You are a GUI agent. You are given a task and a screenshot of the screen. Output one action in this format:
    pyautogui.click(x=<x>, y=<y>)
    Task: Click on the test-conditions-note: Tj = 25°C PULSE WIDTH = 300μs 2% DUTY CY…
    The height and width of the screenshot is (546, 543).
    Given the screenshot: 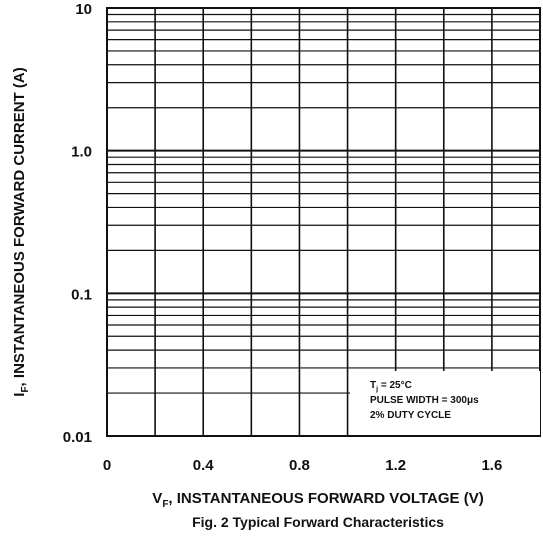 What is the action you would take?
    pyautogui.click(x=445, y=403)
    